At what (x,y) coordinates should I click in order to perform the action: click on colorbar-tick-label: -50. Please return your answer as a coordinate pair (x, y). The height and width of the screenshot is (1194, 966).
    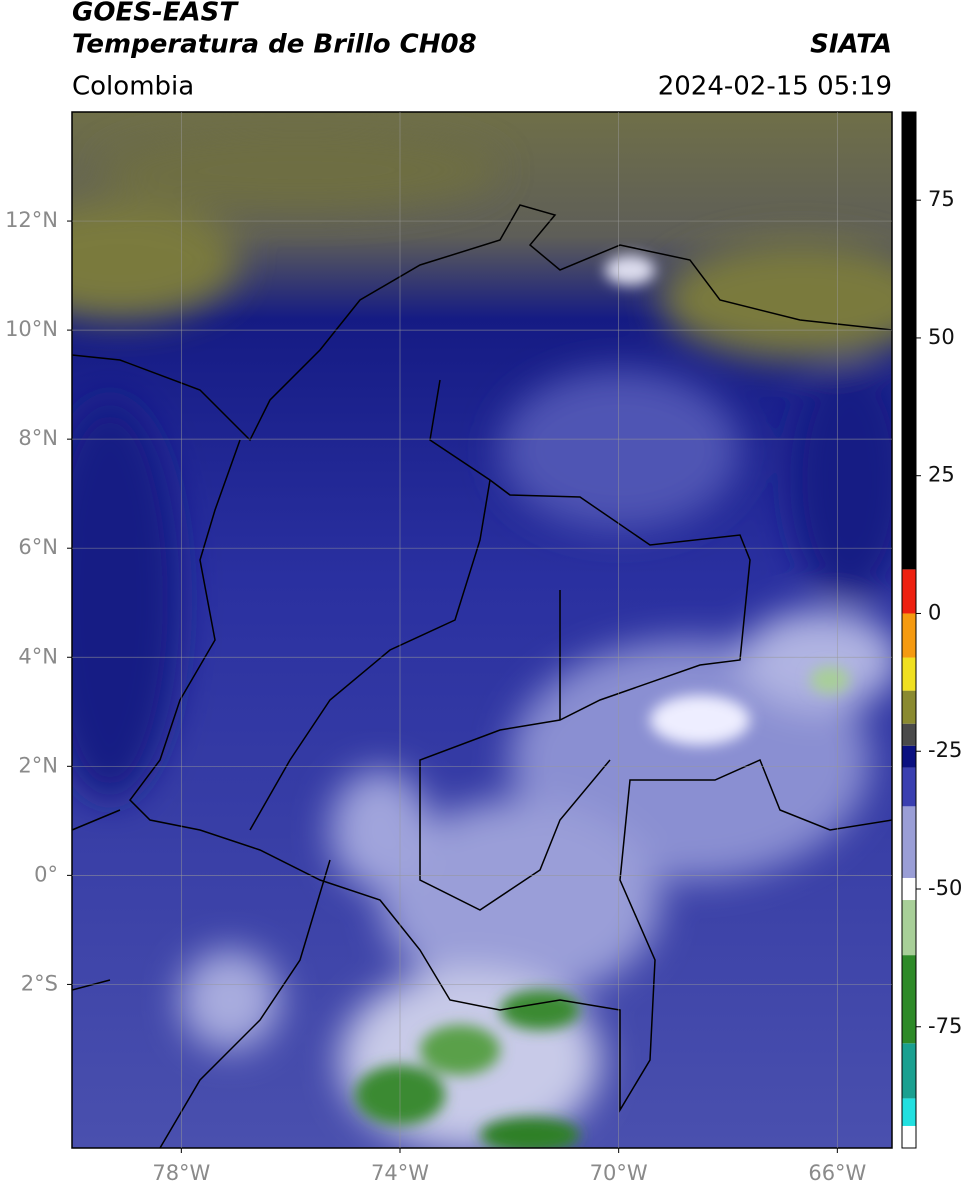
    Looking at the image, I should click on (945, 888).